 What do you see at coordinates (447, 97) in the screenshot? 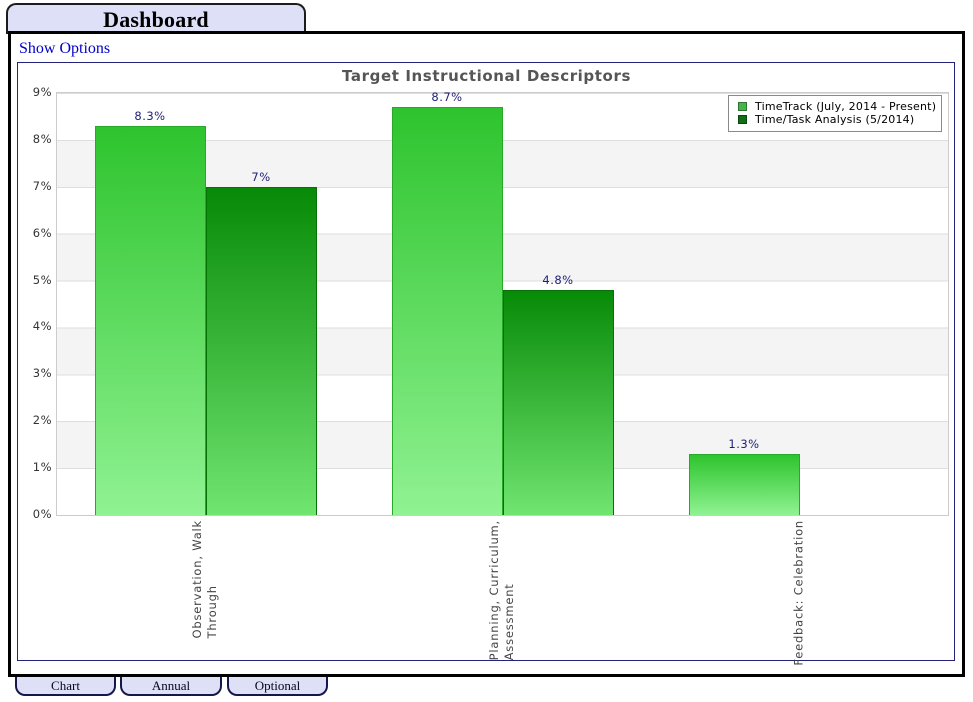
I see `bar-value-label: 8.7%` at bounding box center [447, 97].